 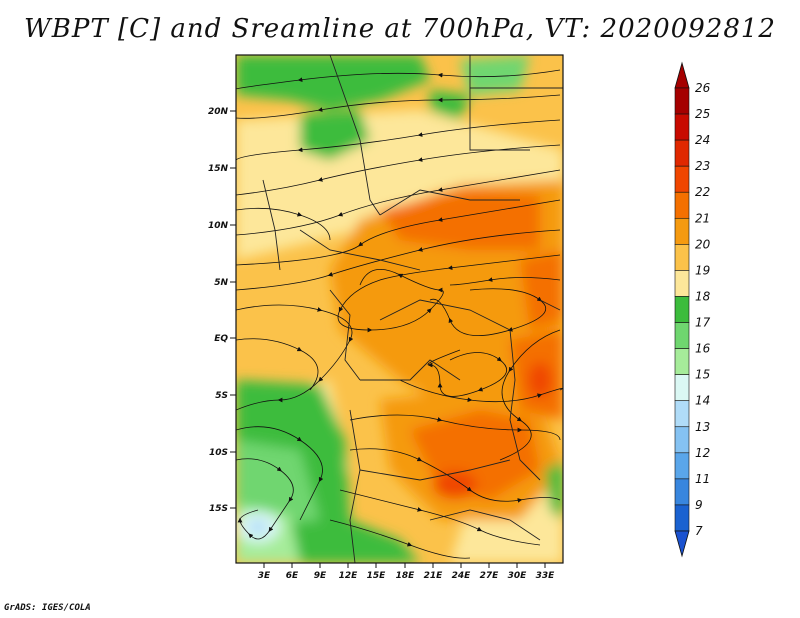 What do you see at coordinates (434, 576) in the screenshot?
I see `lon-label: 21E` at bounding box center [434, 576].